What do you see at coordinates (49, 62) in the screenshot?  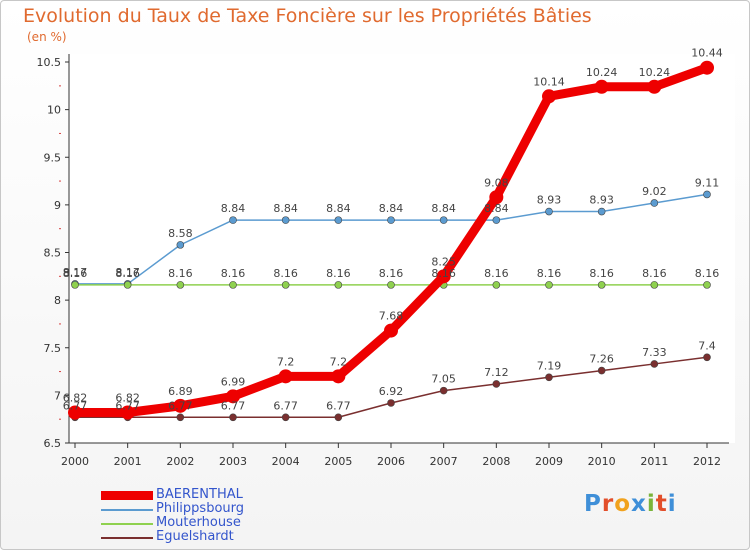 I see `y-tick-label: 10.5` at bounding box center [49, 62].